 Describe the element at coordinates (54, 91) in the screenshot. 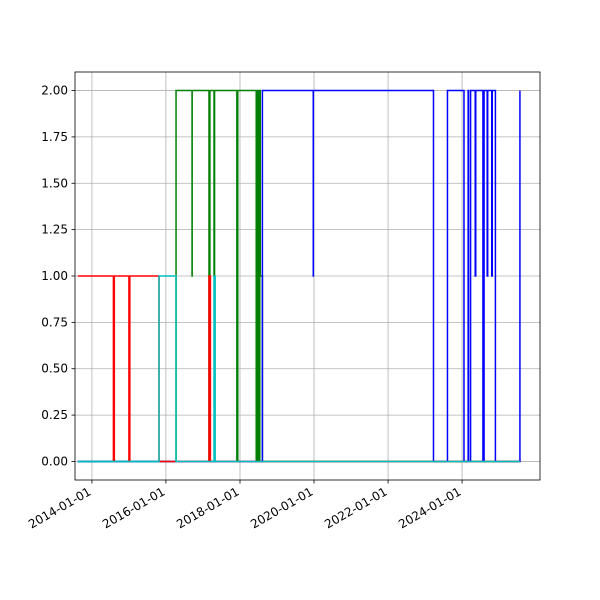

I see `y-tick-label: 2.00` at that location.